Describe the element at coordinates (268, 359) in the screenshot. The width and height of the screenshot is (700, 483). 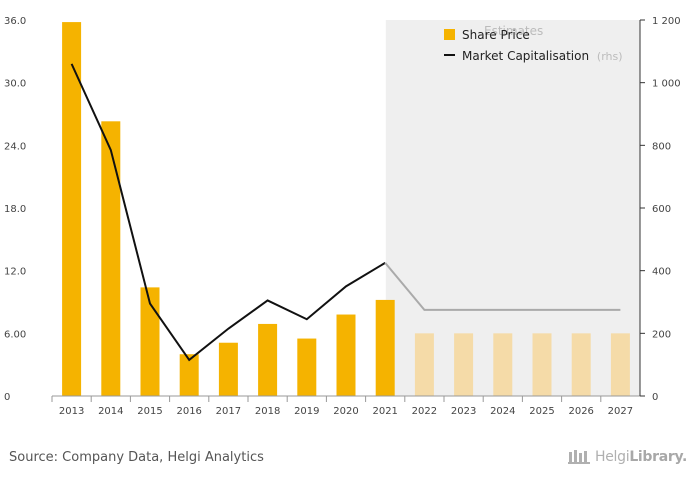
I see `bar-share-price-2018` at that location.